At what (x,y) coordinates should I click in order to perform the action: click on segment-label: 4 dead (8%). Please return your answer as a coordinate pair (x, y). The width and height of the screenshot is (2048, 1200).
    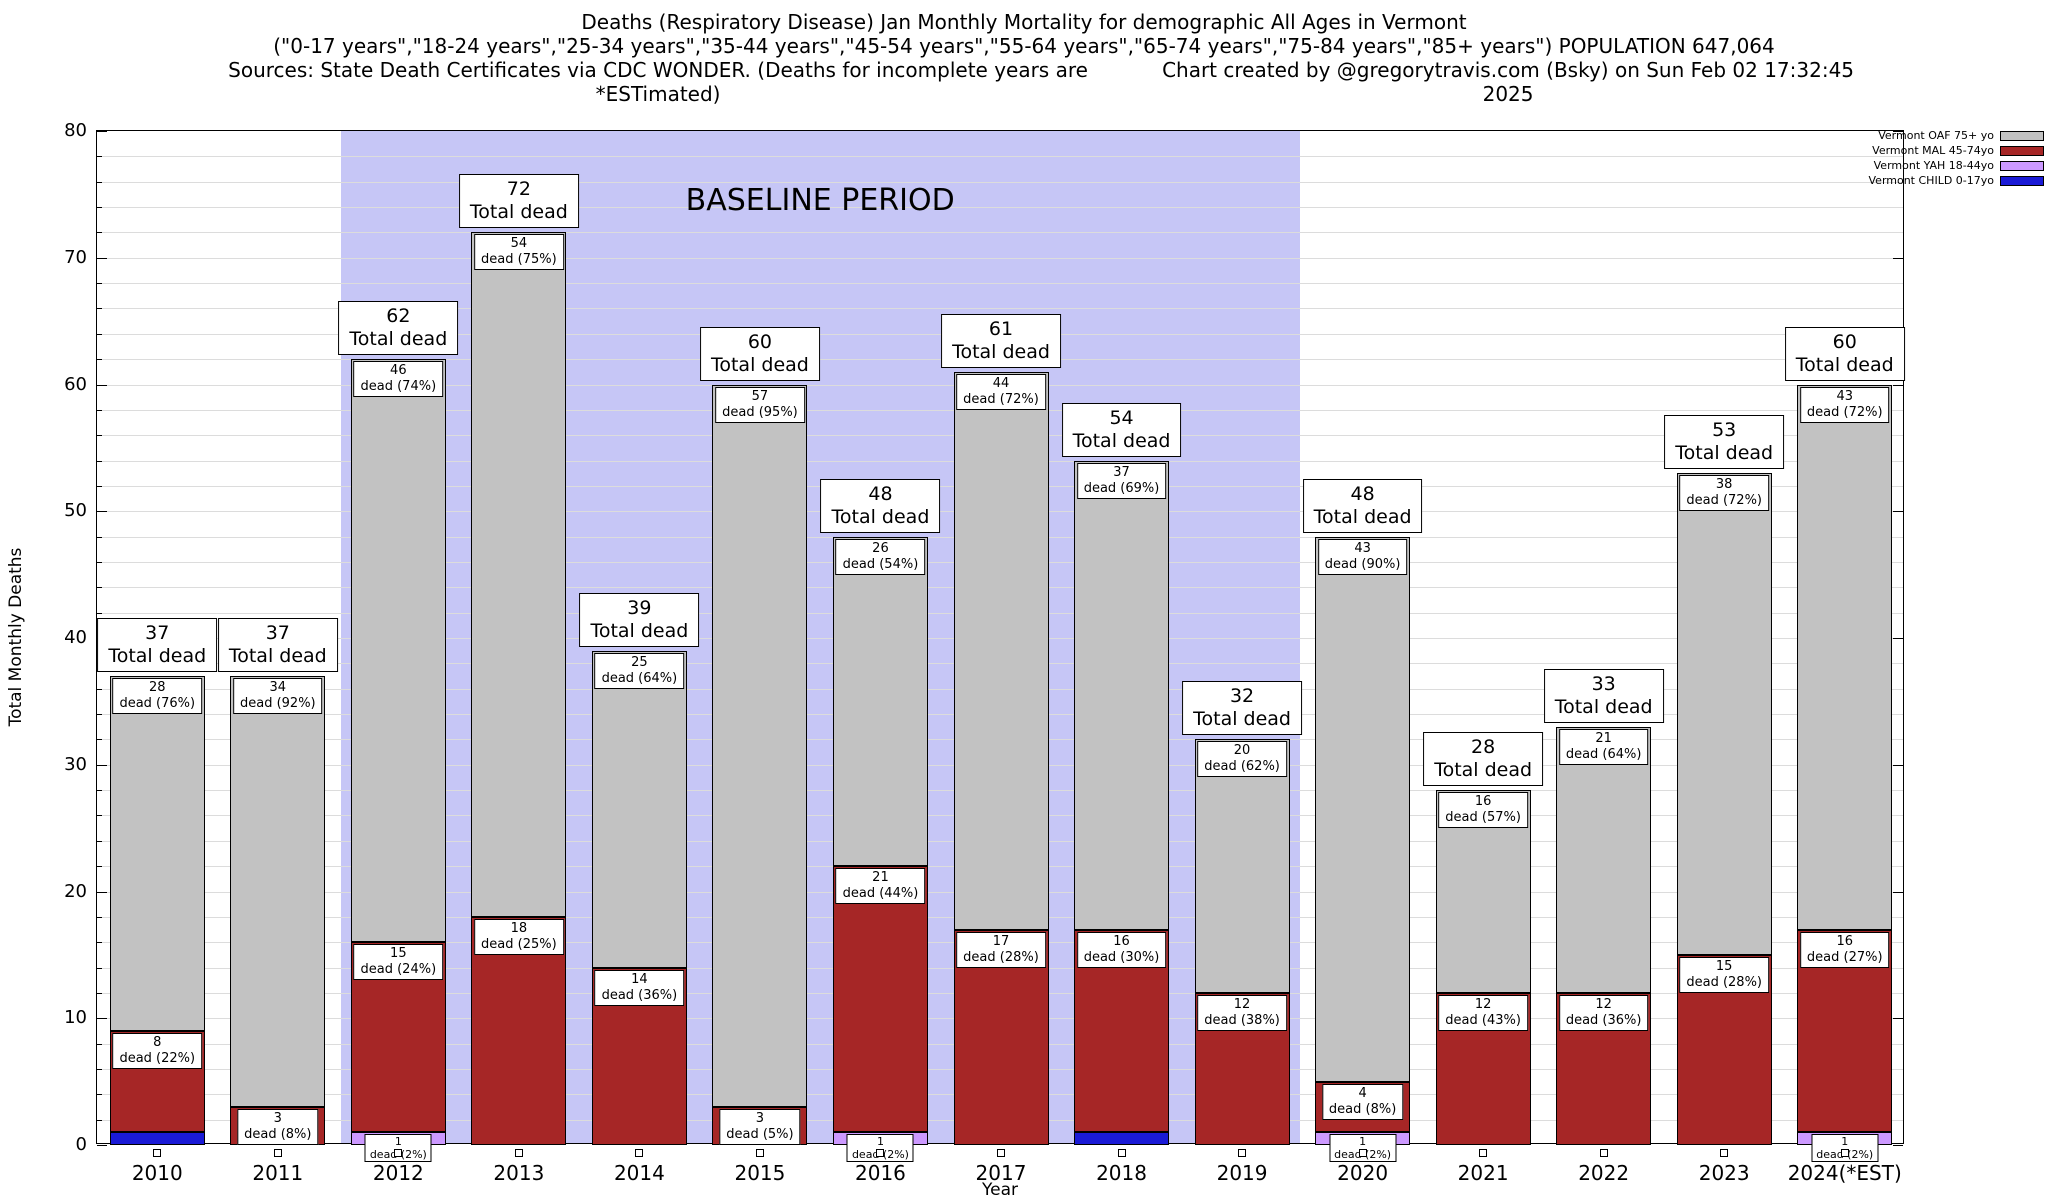
    Looking at the image, I should click on (1362, 1101).